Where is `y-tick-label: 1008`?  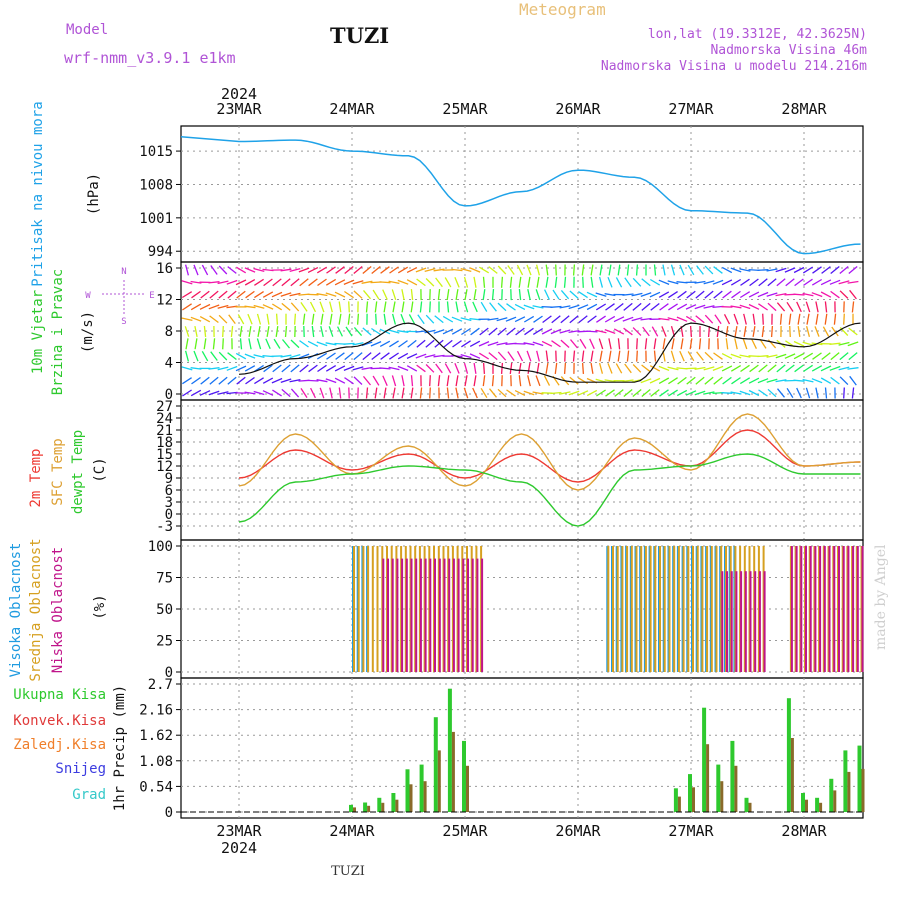 y-tick-label: 1008 is located at coordinates (156, 185).